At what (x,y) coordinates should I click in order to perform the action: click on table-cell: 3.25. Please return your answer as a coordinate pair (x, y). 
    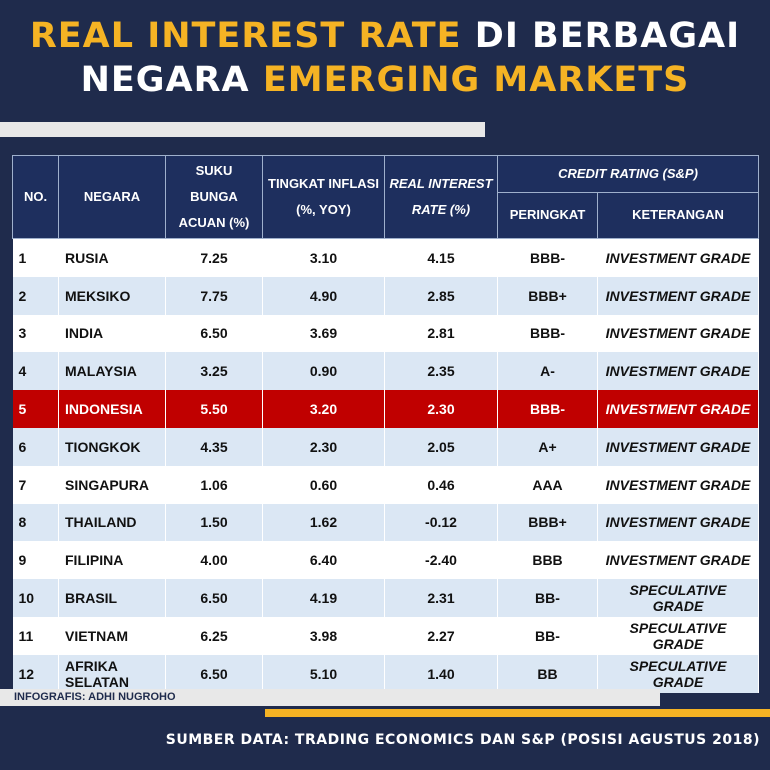
    Looking at the image, I should click on (214, 371).